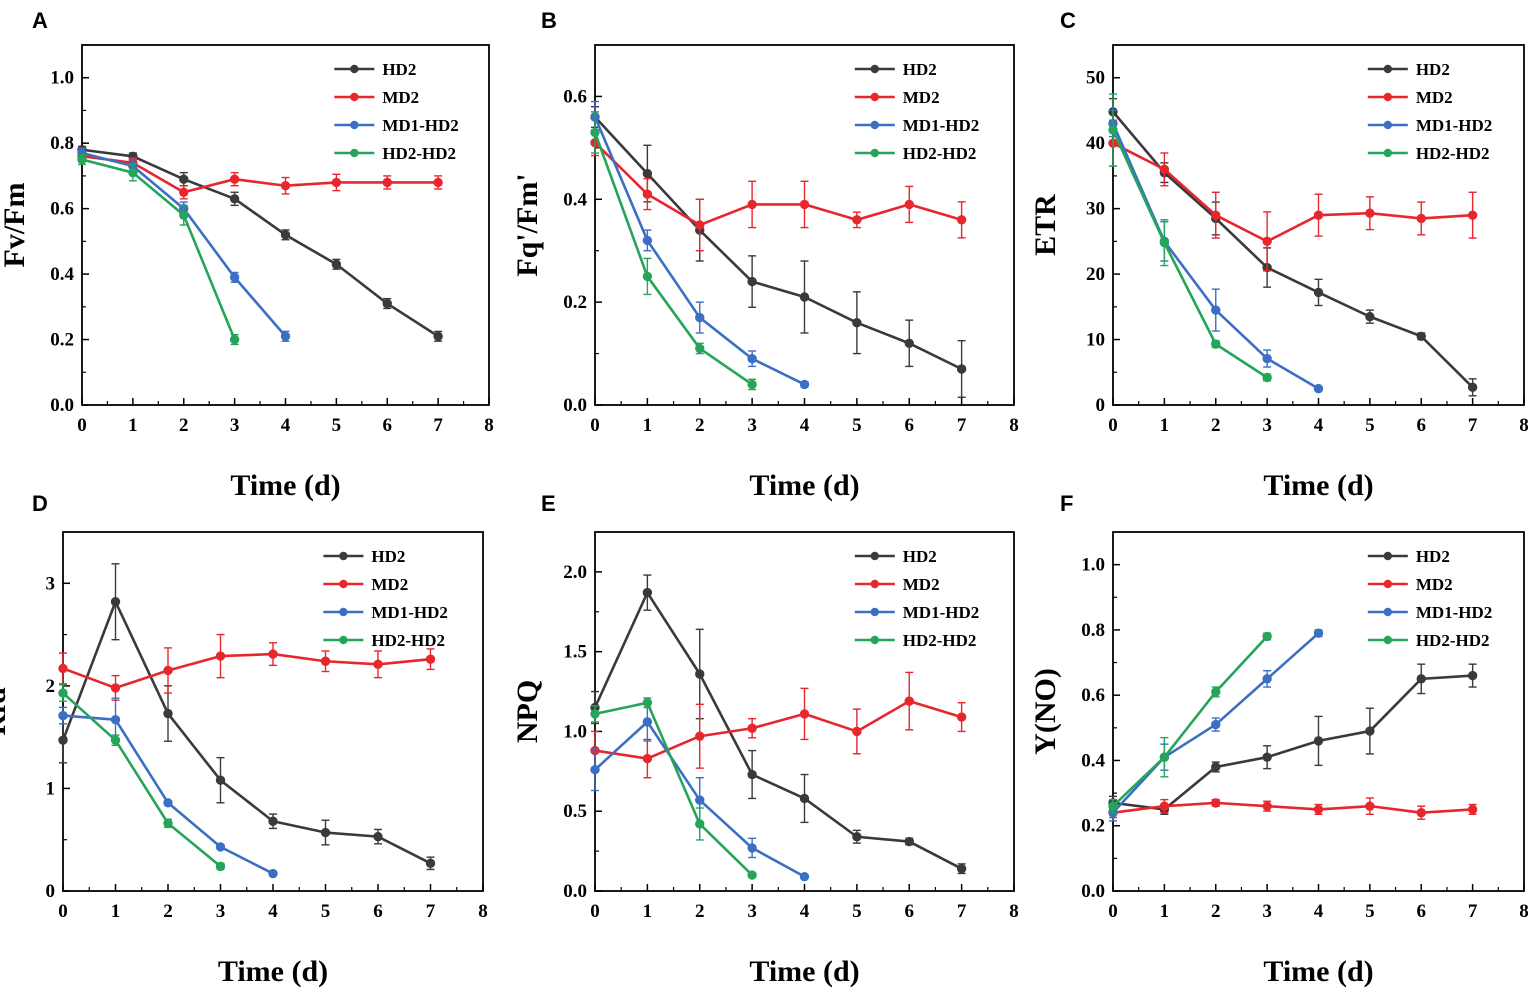  What do you see at coordinates (1216, 251) in the screenshot?
I see `series-md1-hd2` at bounding box center [1216, 251].